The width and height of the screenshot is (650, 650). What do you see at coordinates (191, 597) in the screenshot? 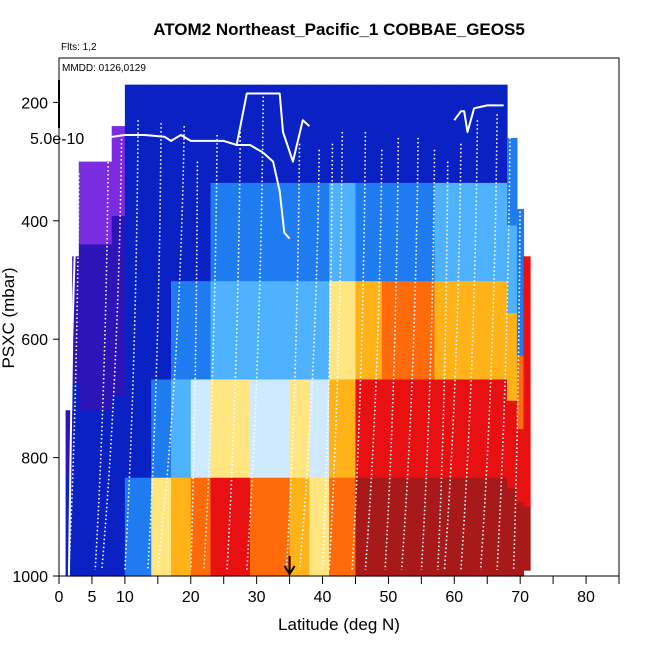
I see `x-tick-label: 20` at bounding box center [191, 597].